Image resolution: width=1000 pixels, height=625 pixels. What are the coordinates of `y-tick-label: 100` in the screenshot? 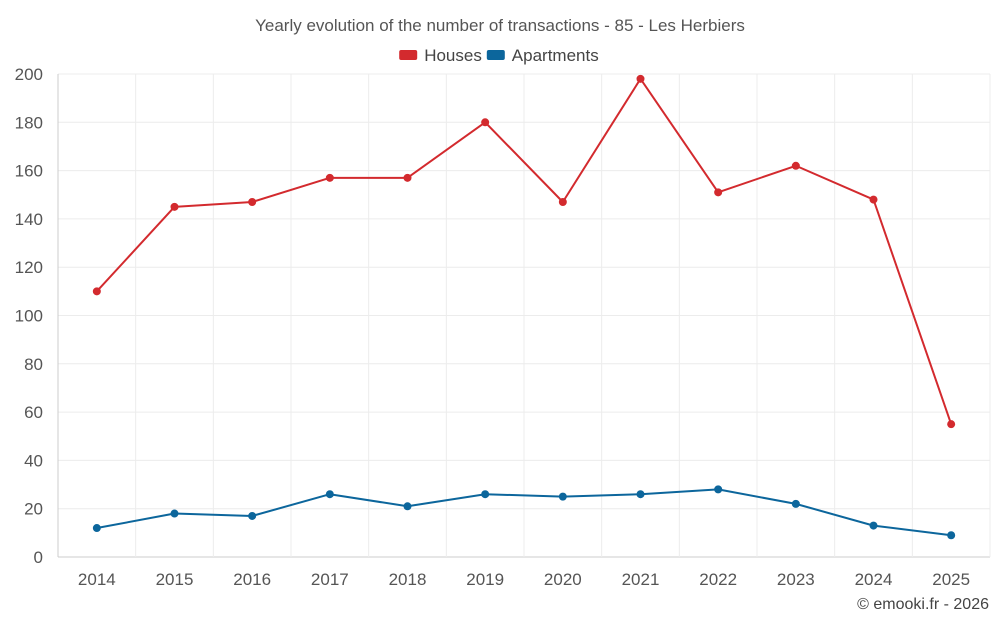 It's located at (29, 316).